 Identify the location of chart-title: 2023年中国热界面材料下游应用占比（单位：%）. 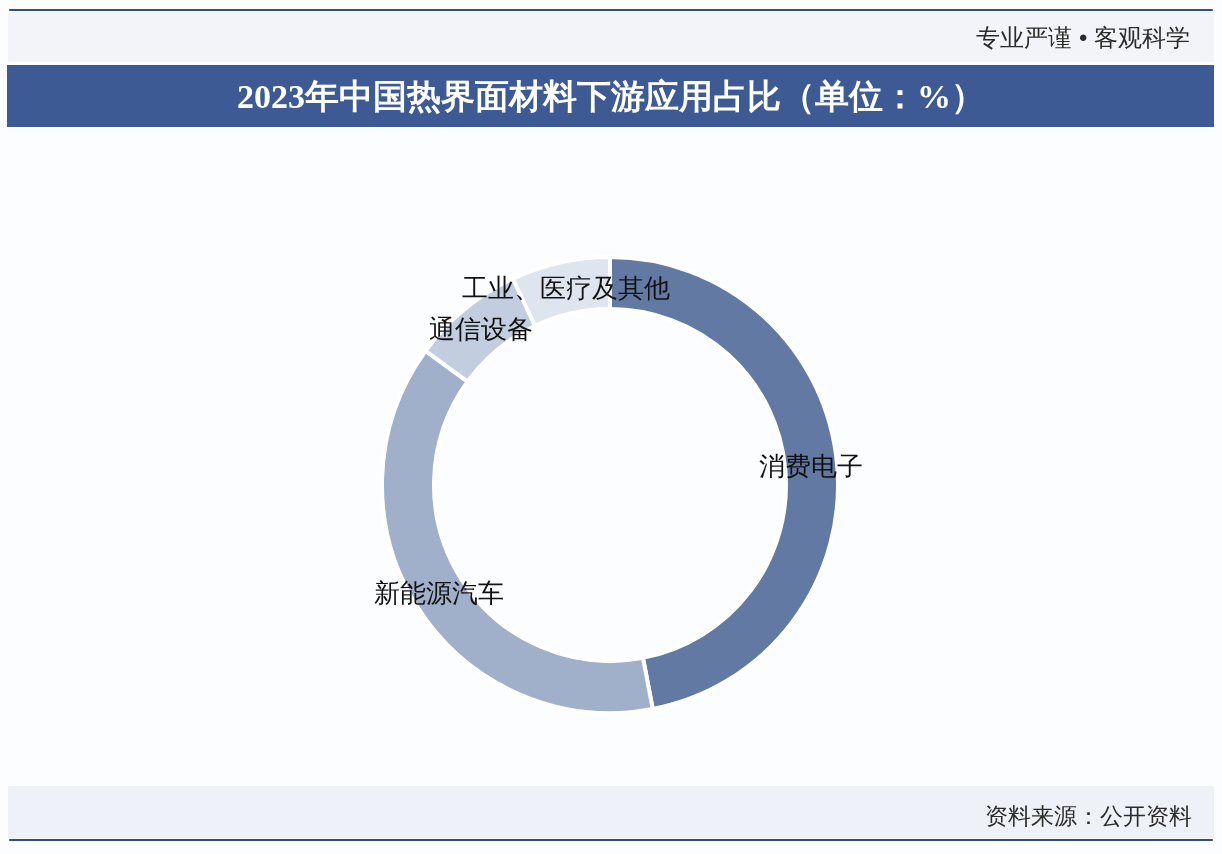
(611, 96).